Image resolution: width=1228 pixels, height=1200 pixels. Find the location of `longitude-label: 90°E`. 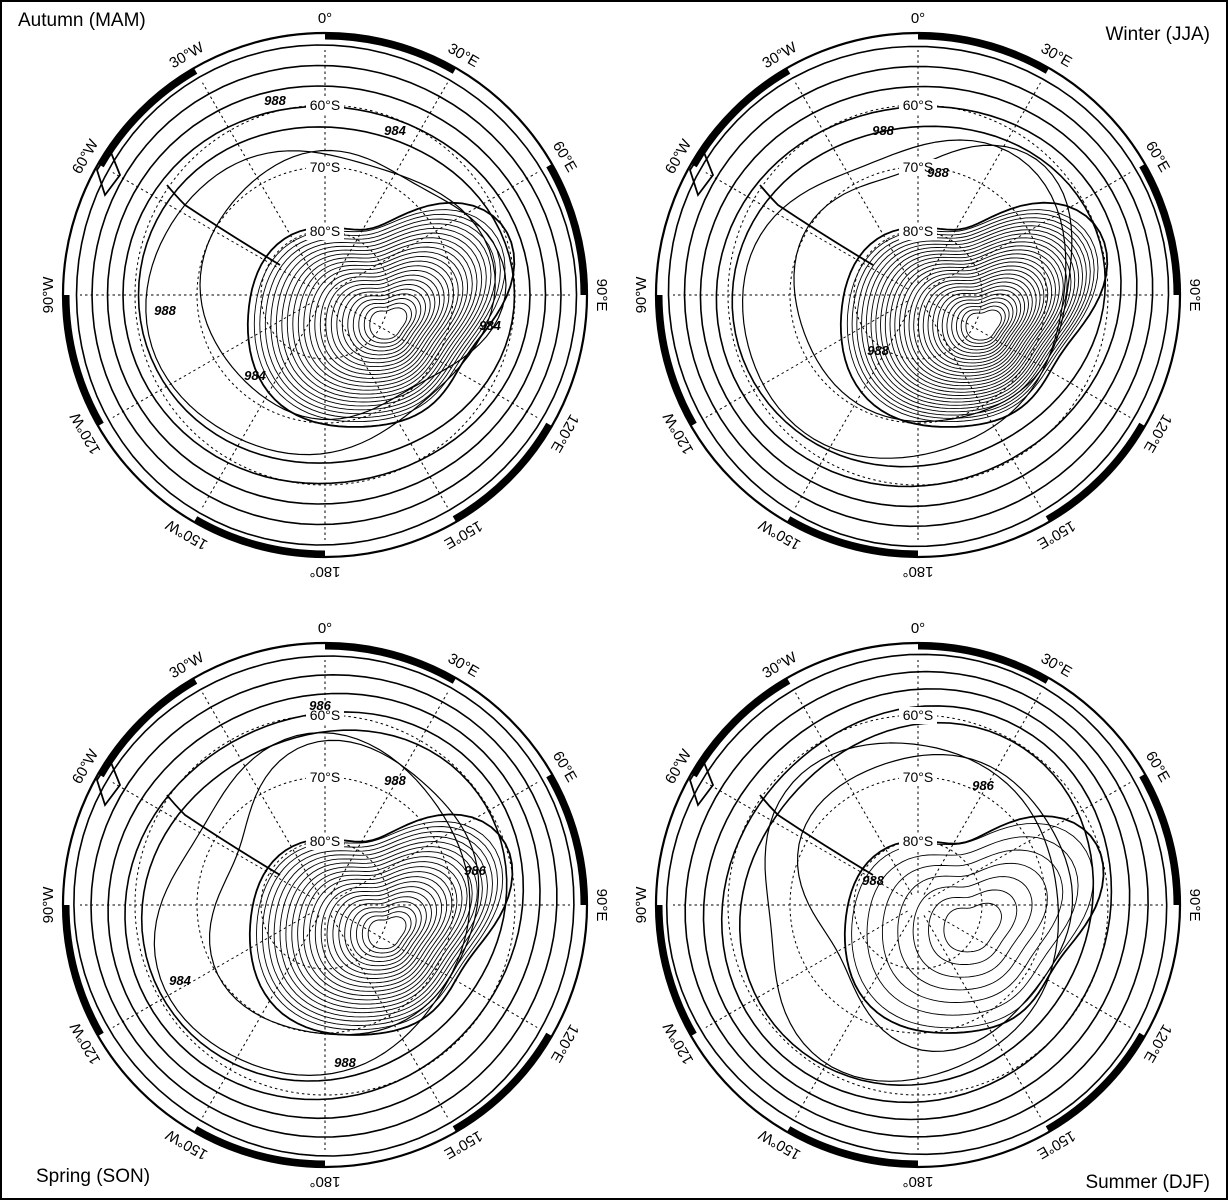

longitude-label: 90°E is located at coordinates (601, 905).